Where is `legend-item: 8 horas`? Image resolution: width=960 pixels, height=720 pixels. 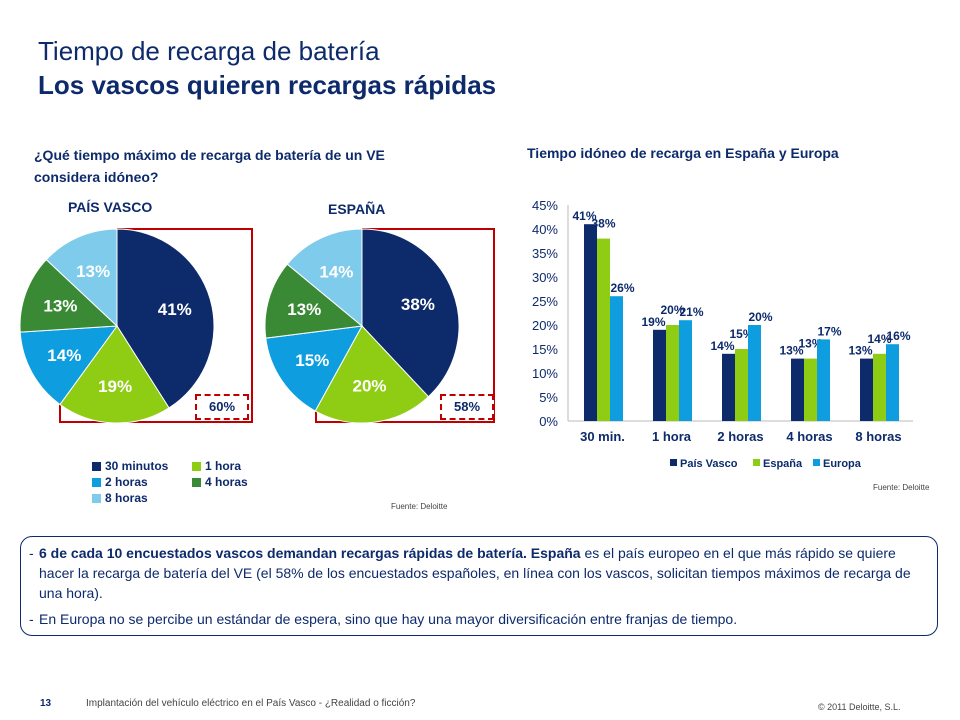
legend-item: 8 horas is located at coordinates (142, 498).